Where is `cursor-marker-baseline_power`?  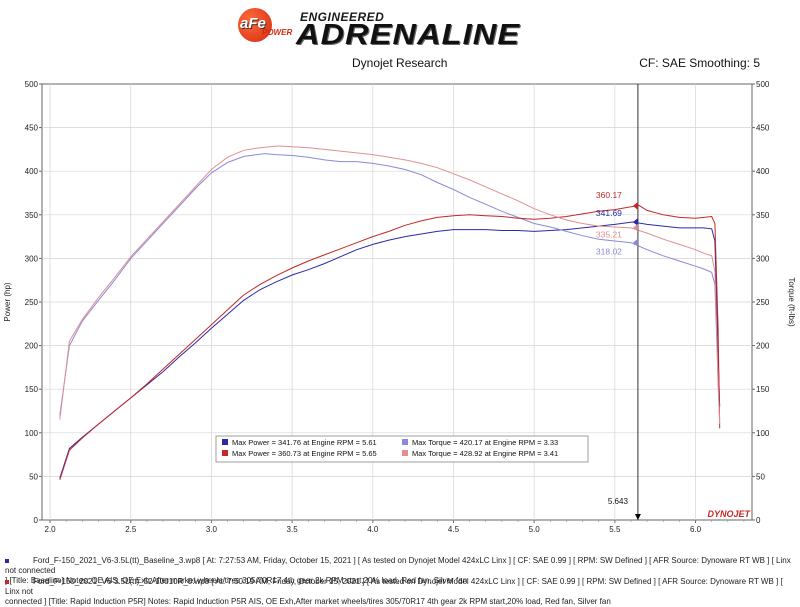
cursor-marker-baseline_power is located at coordinates (635, 222).